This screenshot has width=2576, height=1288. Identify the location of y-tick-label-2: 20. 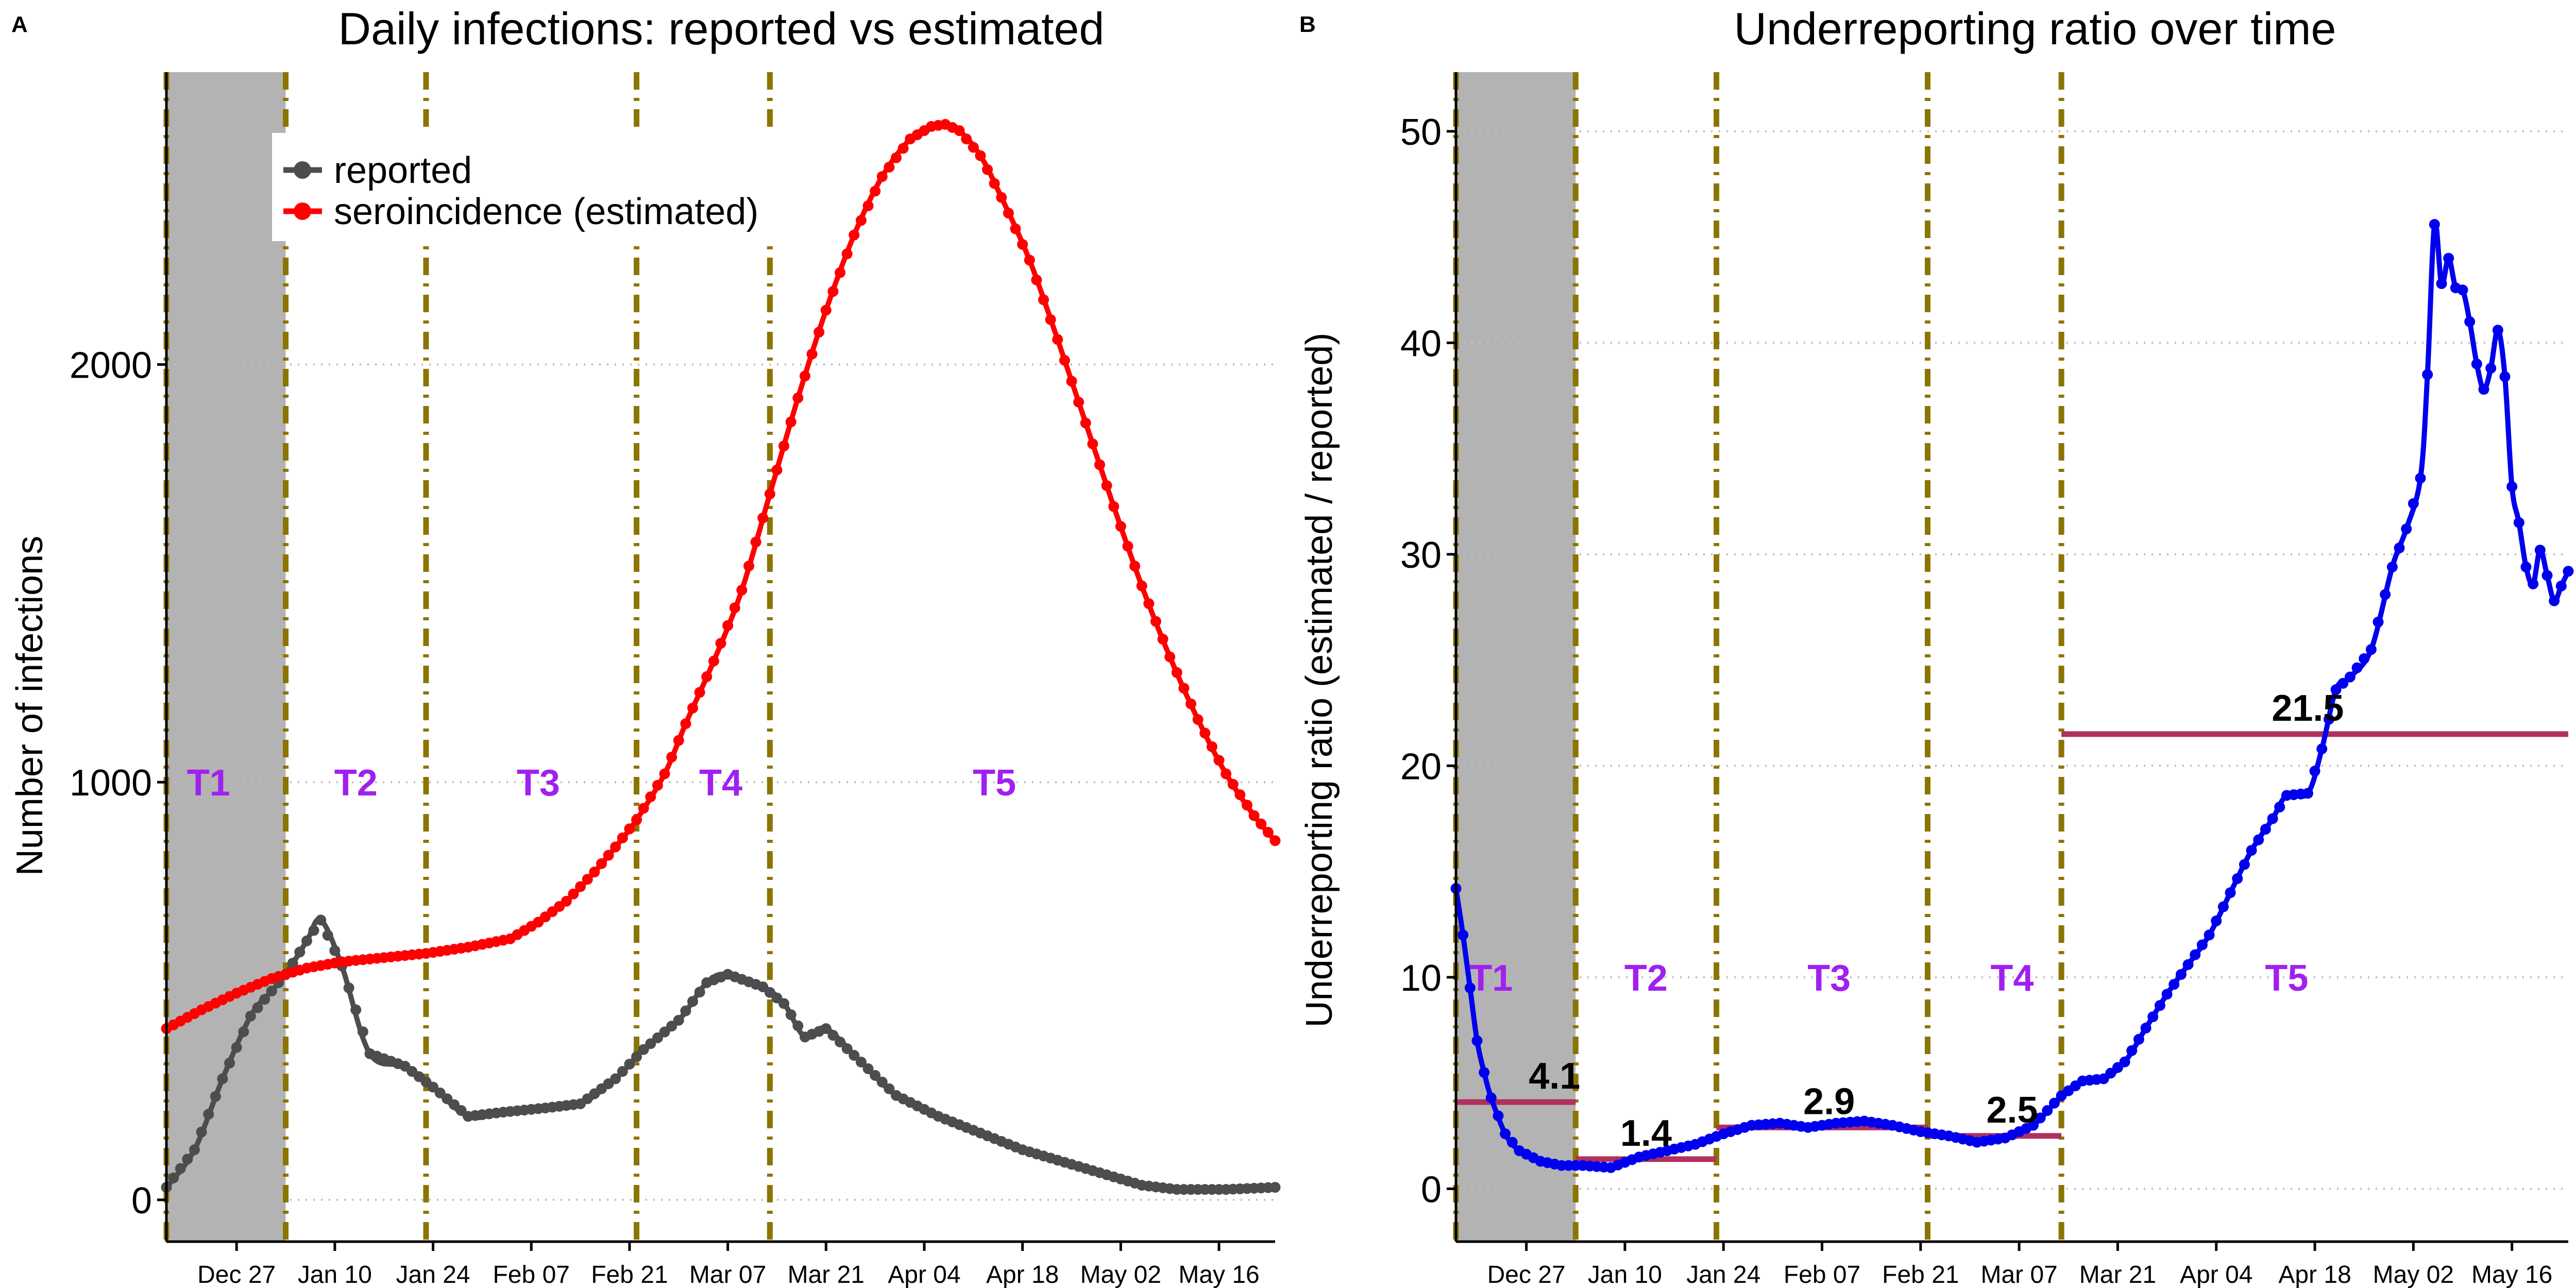
(1421, 766).